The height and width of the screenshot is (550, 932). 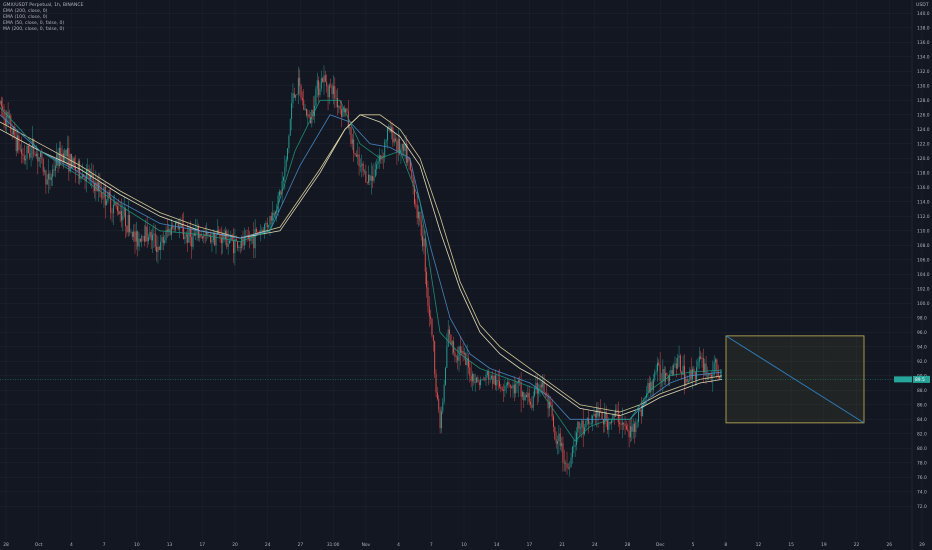 What do you see at coordinates (922, 545) in the screenshot?
I see `x-tick-label: 29` at bounding box center [922, 545].